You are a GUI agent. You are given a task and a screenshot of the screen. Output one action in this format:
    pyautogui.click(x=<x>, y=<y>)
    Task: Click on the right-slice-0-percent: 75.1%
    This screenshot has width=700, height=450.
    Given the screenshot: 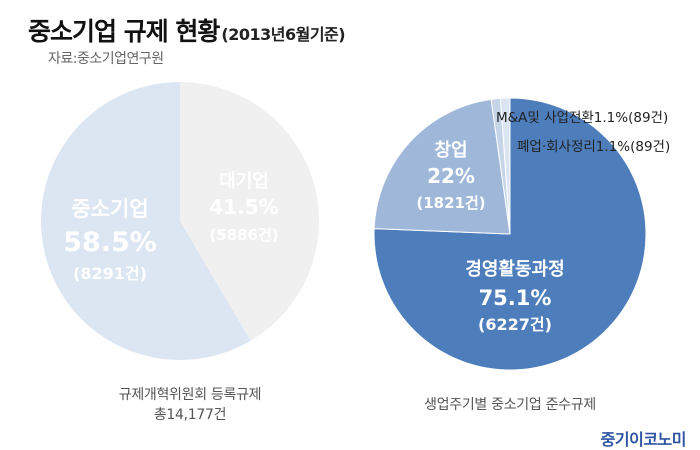 What is the action you would take?
    pyautogui.click(x=515, y=298)
    